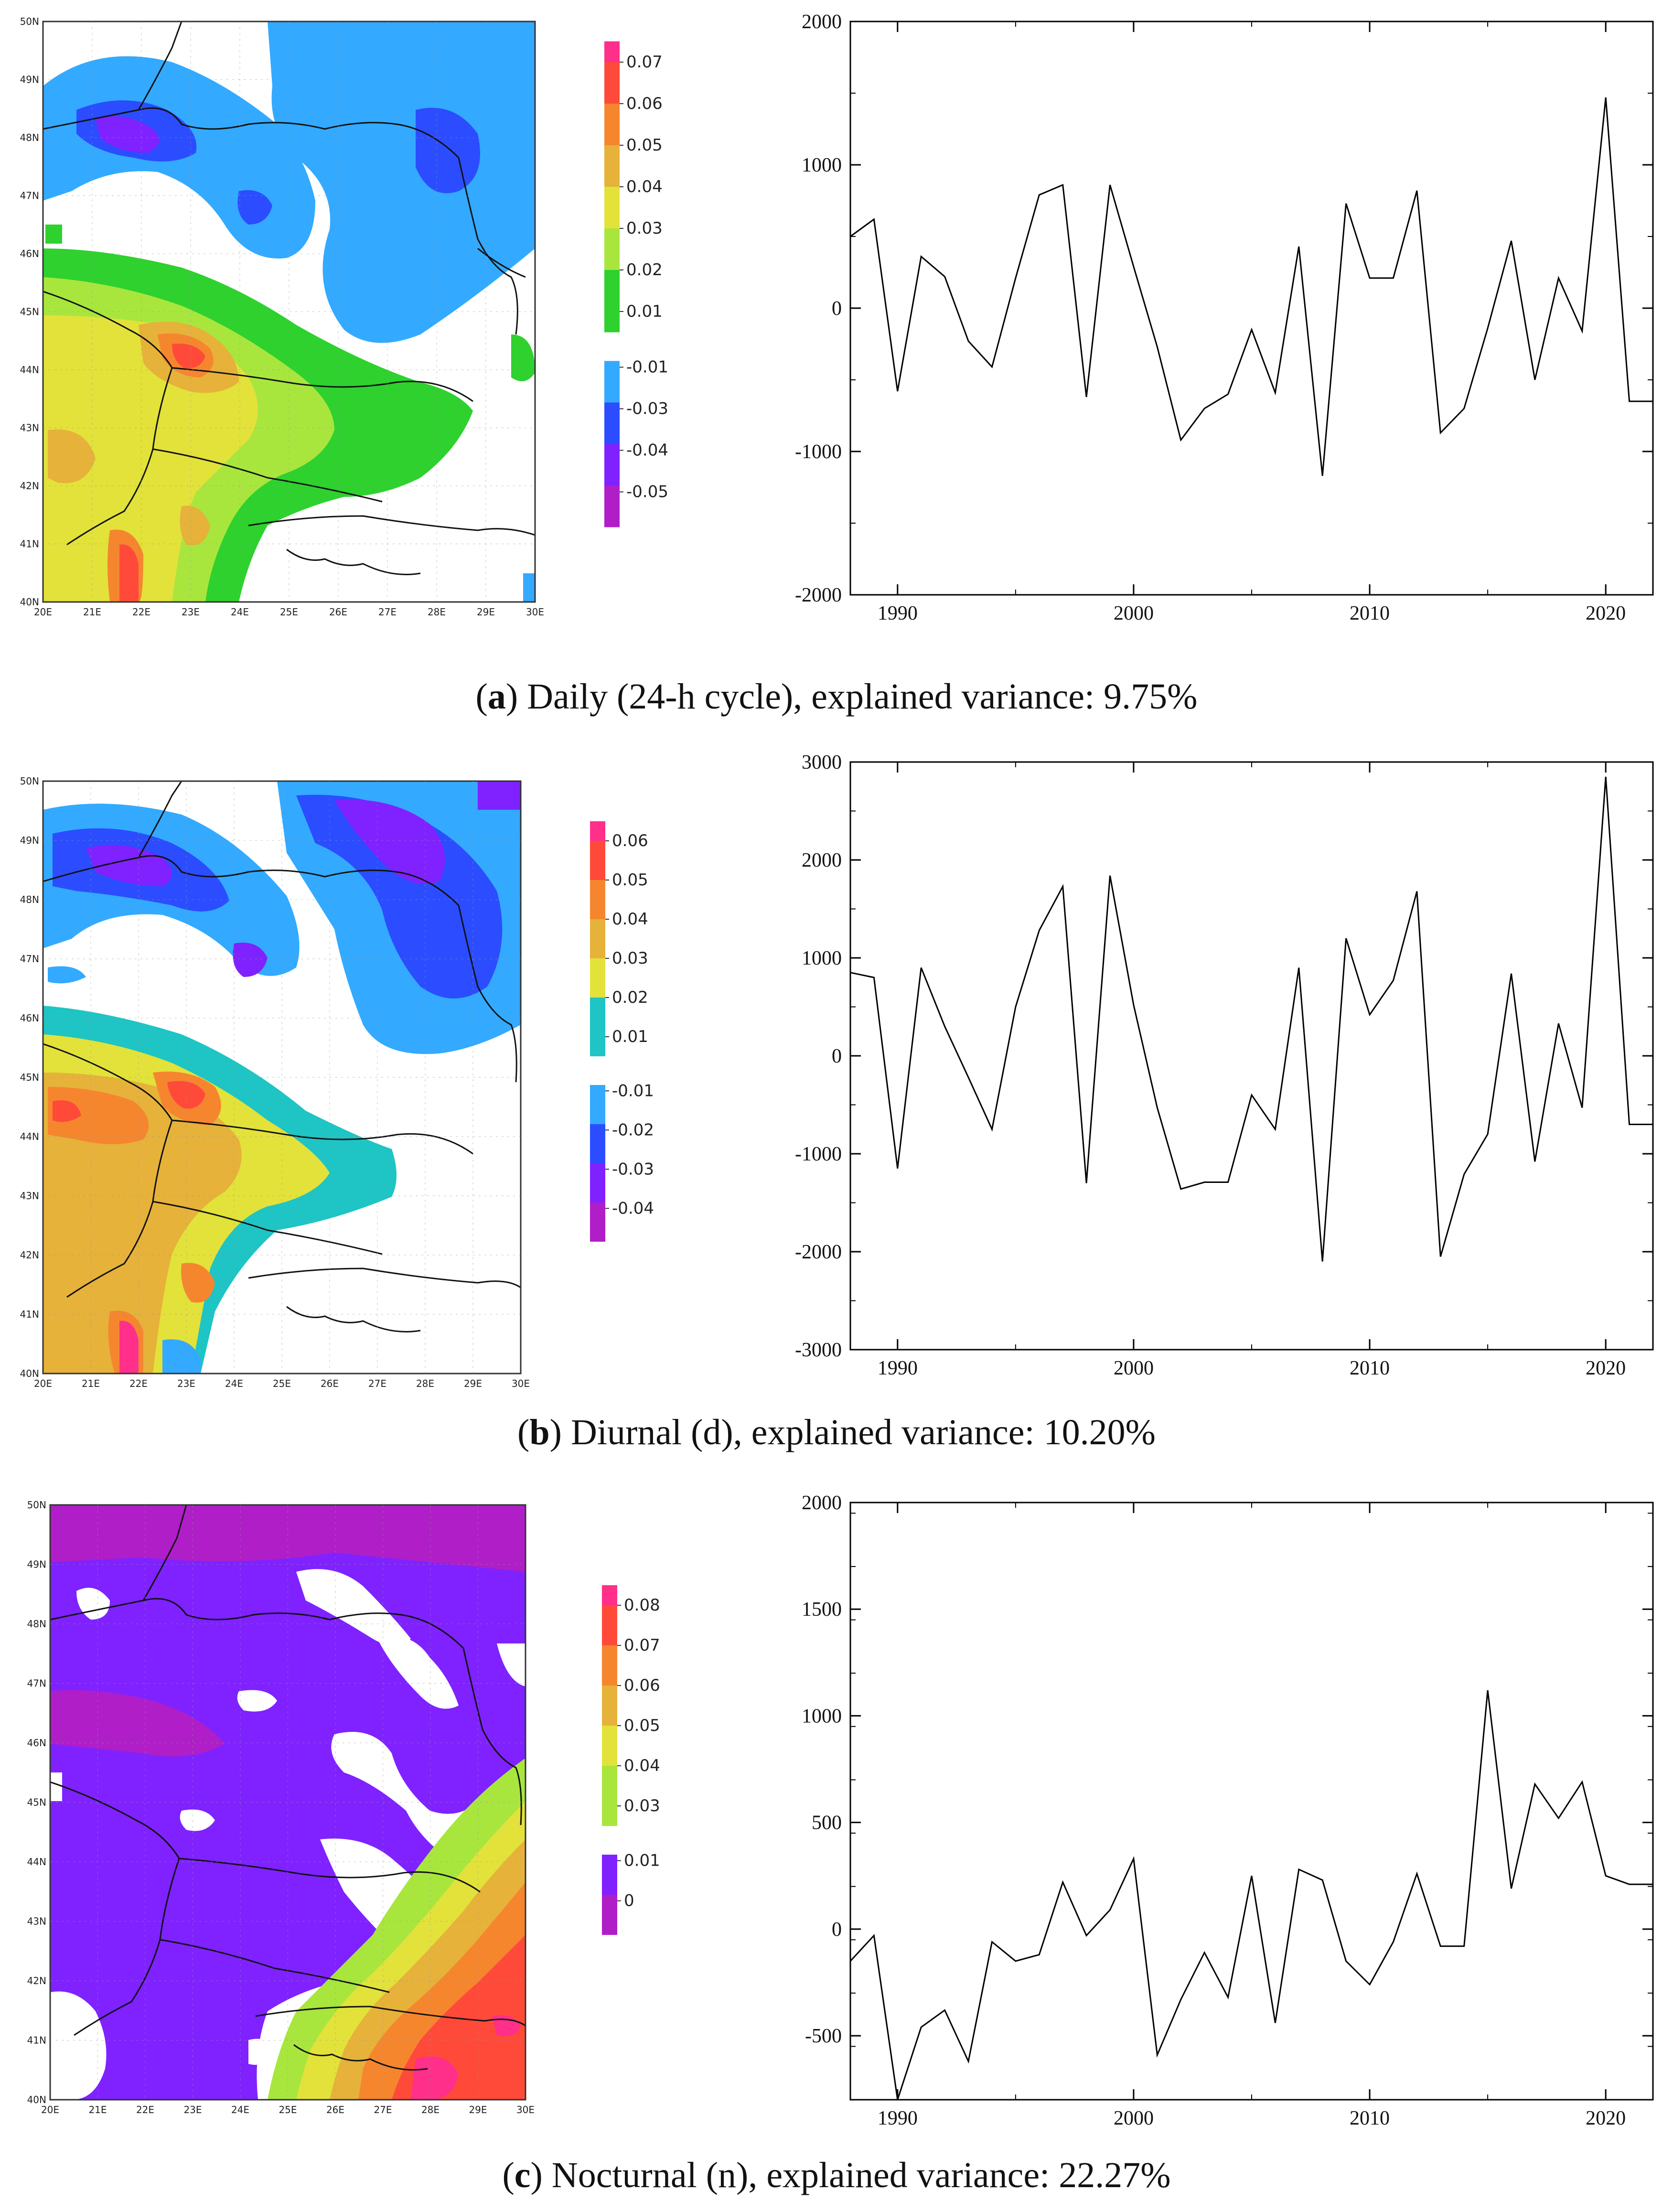 The height and width of the screenshot is (2212, 1673). I want to click on map-x-tick-label: 20E, so click(50, 2109).